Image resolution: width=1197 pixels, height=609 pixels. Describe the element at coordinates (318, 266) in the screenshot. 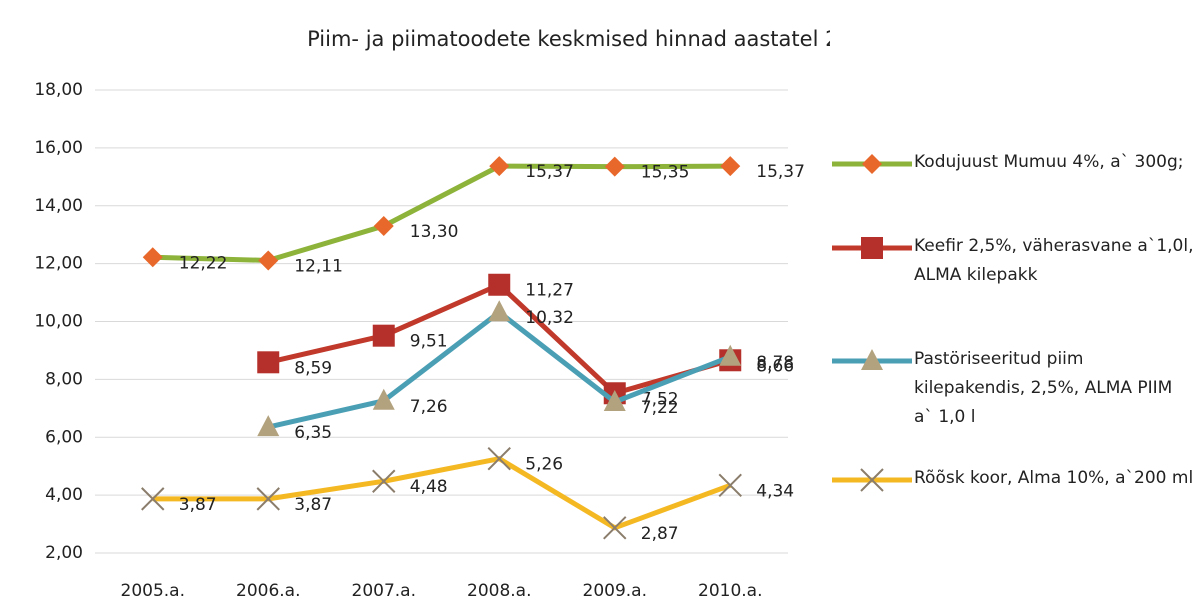

I see `data-label: 12,11` at that location.